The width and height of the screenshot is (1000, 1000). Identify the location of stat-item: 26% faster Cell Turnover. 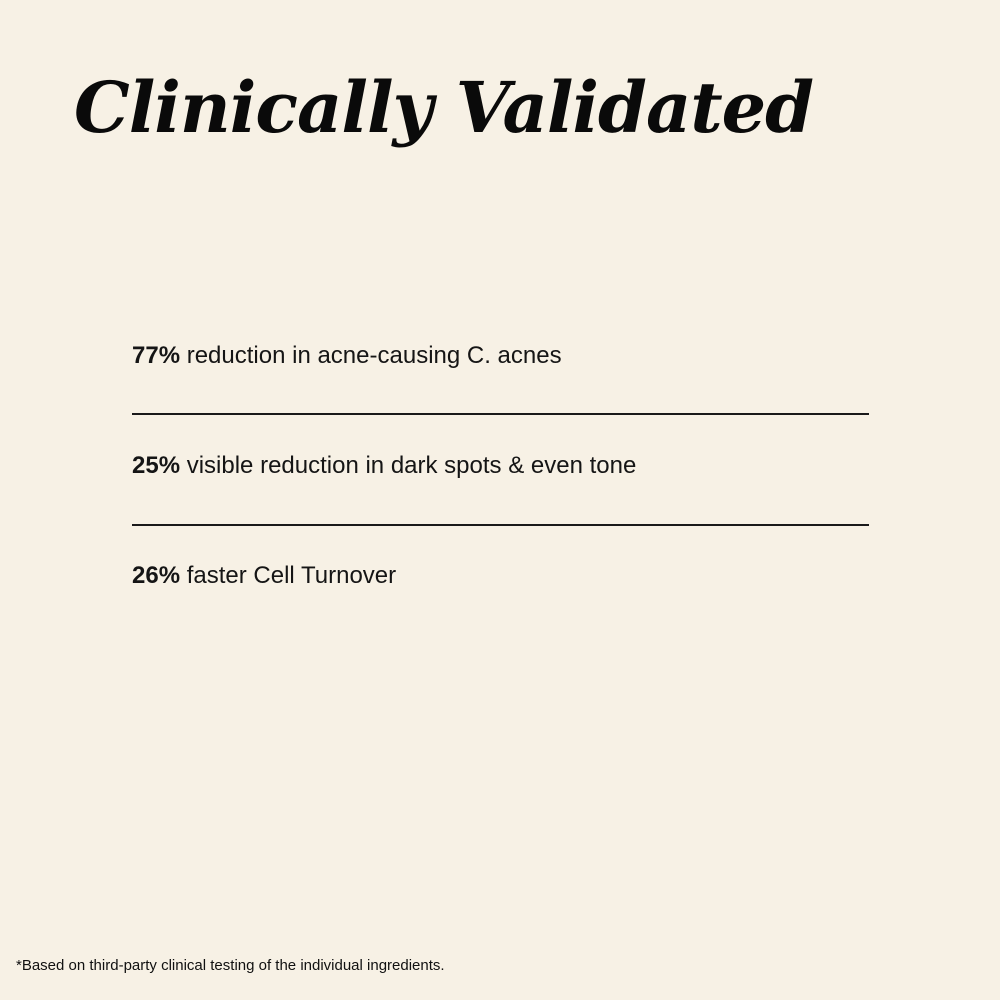
(264, 576).